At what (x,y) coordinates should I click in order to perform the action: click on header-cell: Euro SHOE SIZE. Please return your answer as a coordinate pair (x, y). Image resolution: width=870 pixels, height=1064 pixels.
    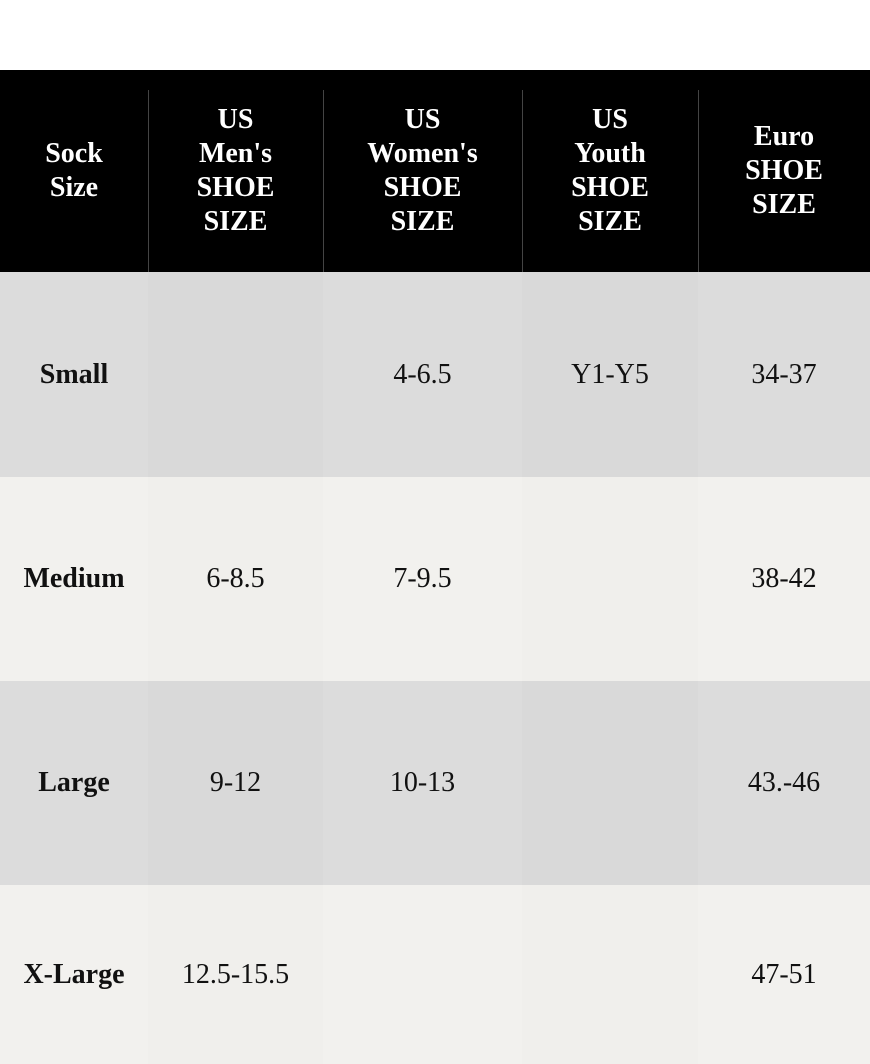
    Looking at the image, I should click on (784, 171).